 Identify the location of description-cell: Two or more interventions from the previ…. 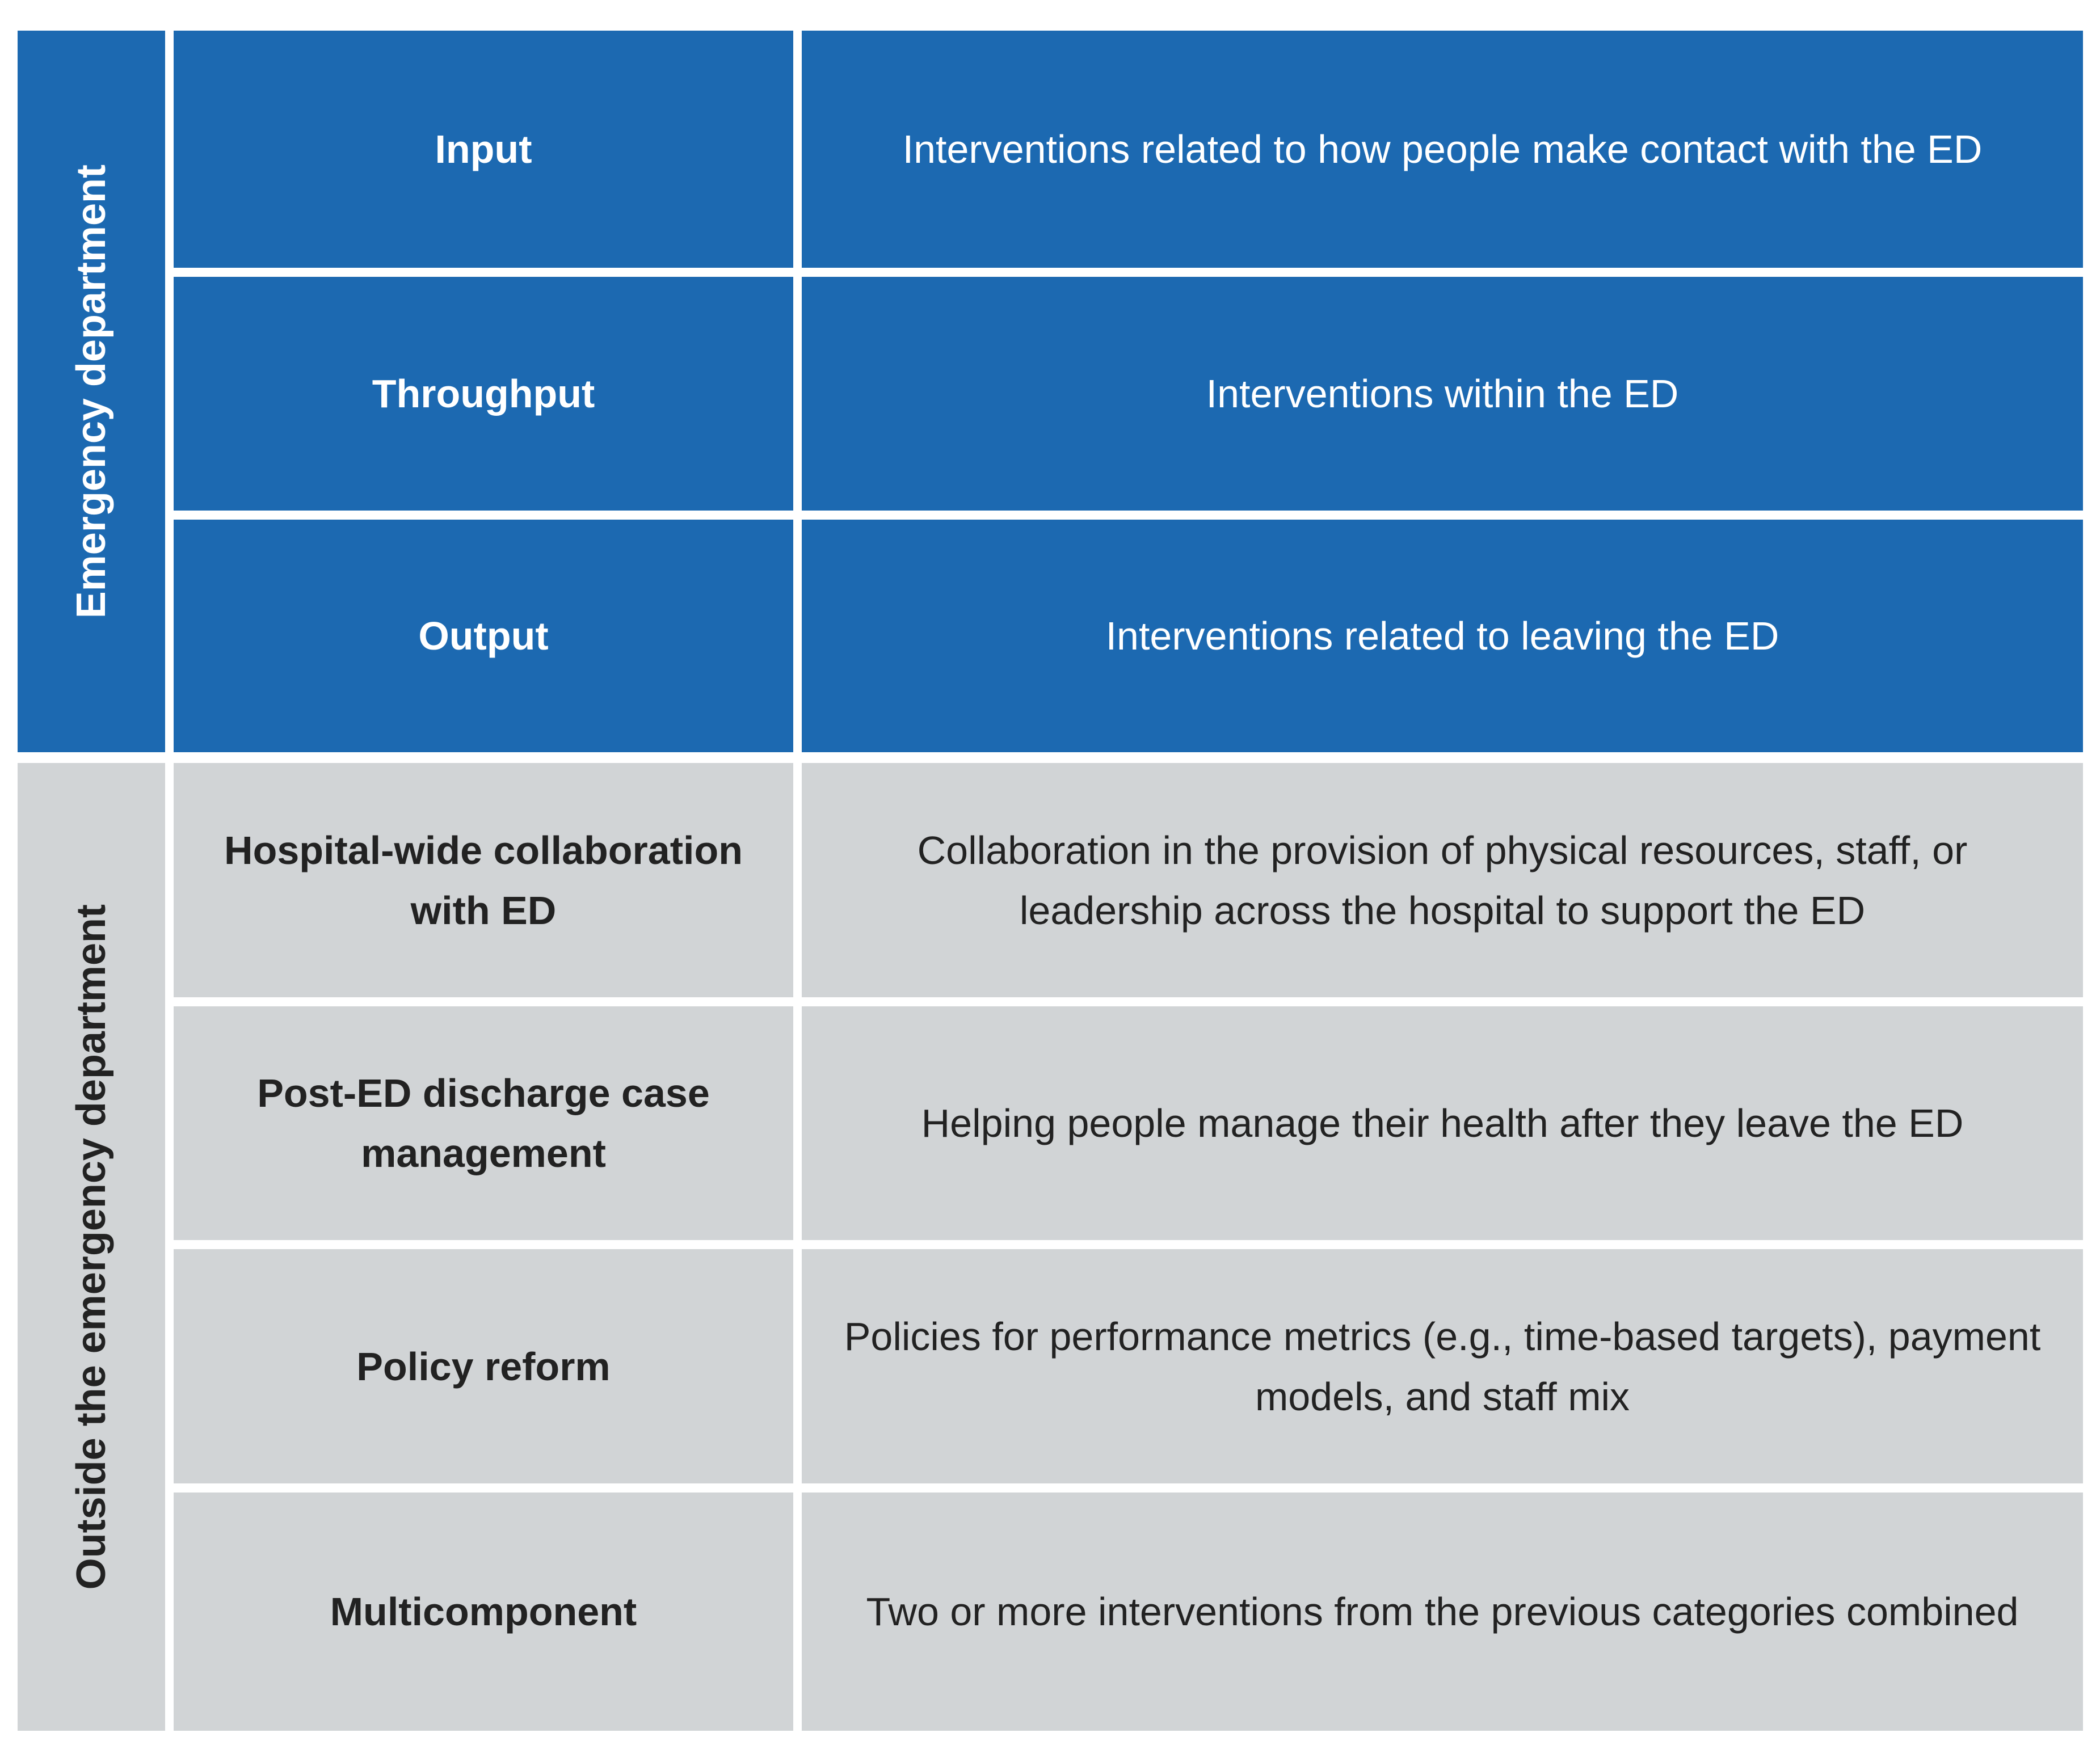
(1442, 1612).